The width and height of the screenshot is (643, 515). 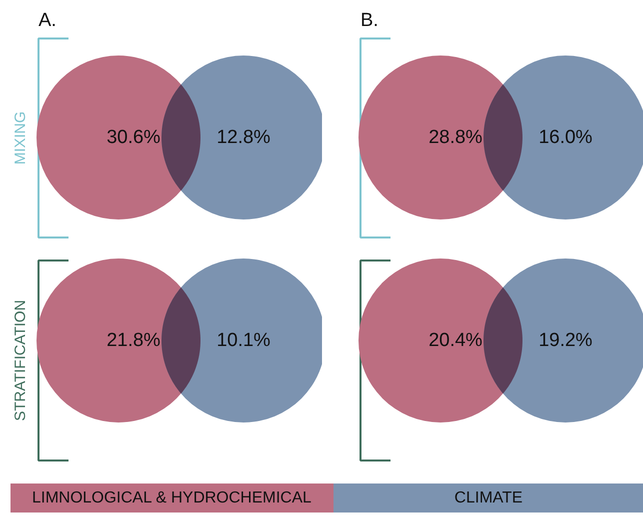 I want to click on data-label: 28.8%, so click(x=455, y=137).